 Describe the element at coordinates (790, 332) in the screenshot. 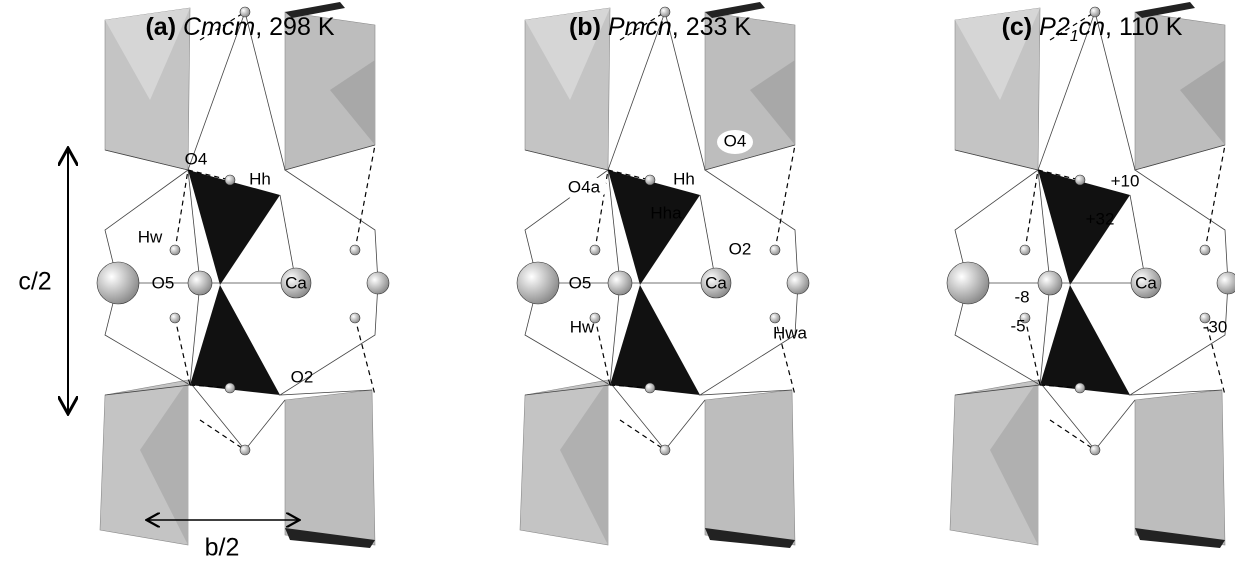

I see `atom-label: Hwa` at that location.